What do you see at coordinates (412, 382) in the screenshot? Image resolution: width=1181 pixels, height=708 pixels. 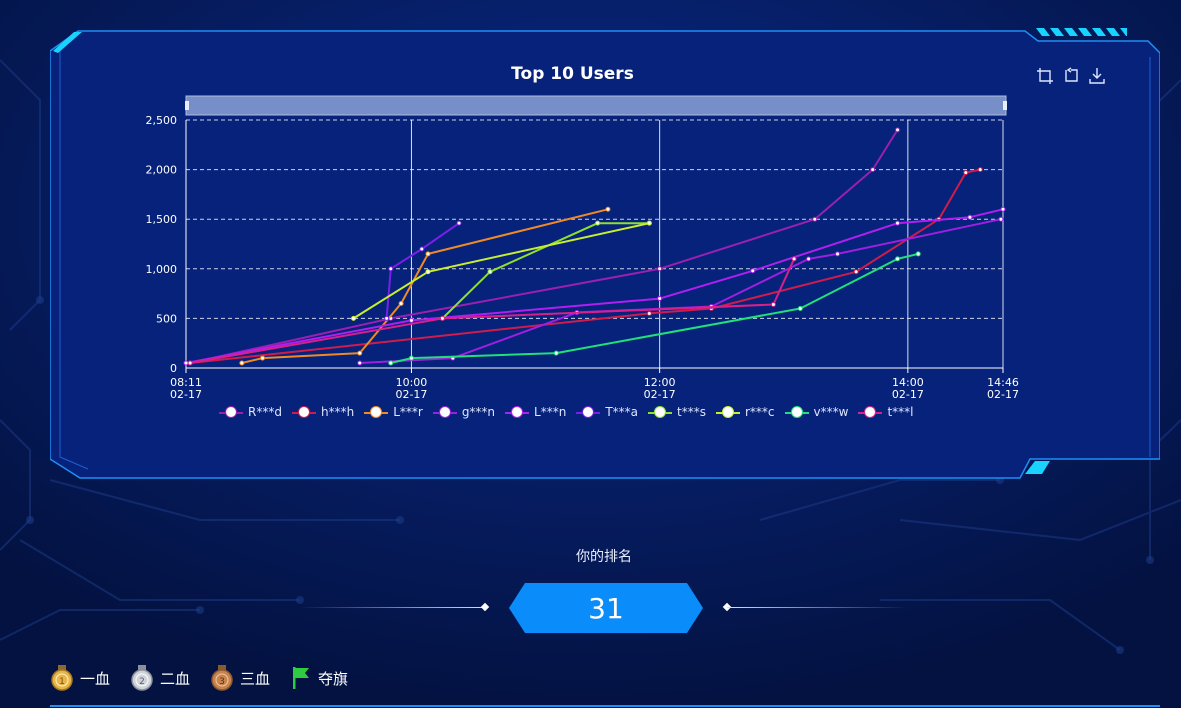 I see `x-tick-label-time: 10:00` at bounding box center [412, 382].